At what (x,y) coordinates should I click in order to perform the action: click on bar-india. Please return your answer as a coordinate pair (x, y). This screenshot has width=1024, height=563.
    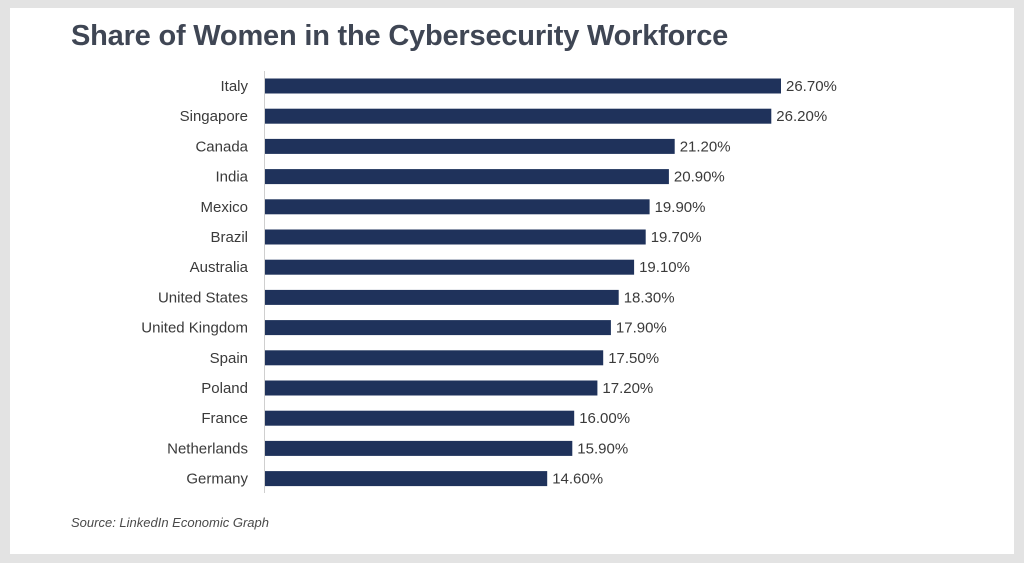
    Looking at the image, I should click on (467, 177).